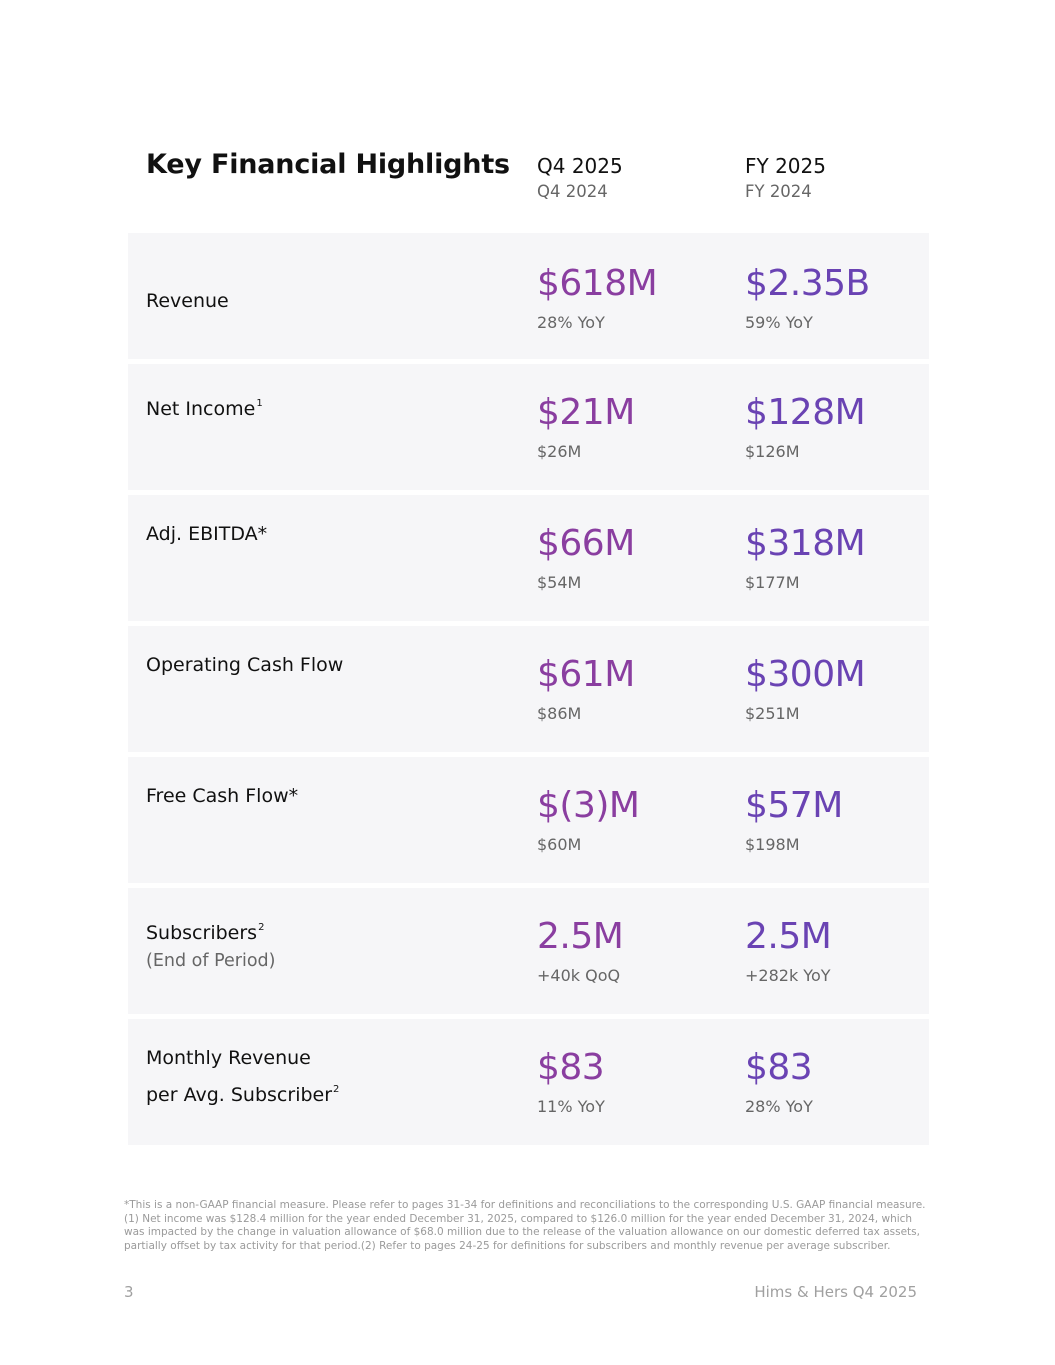  Describe the element at coordinates (807, 283) in the screenshot. I see `year-value: $2.35B` at that location.